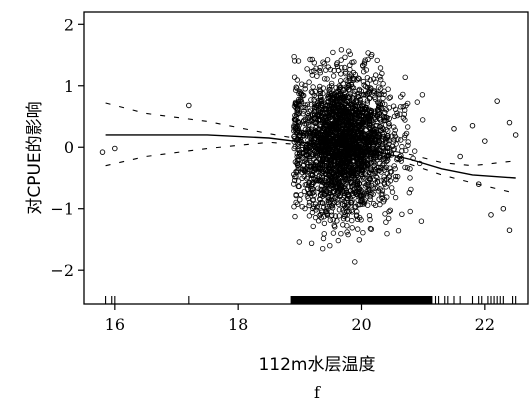 This screenshot has width=529, height=409. Describe the element at coordinates (115, 324) in the screenshot. I see `x-tick-label: 16` at that location.